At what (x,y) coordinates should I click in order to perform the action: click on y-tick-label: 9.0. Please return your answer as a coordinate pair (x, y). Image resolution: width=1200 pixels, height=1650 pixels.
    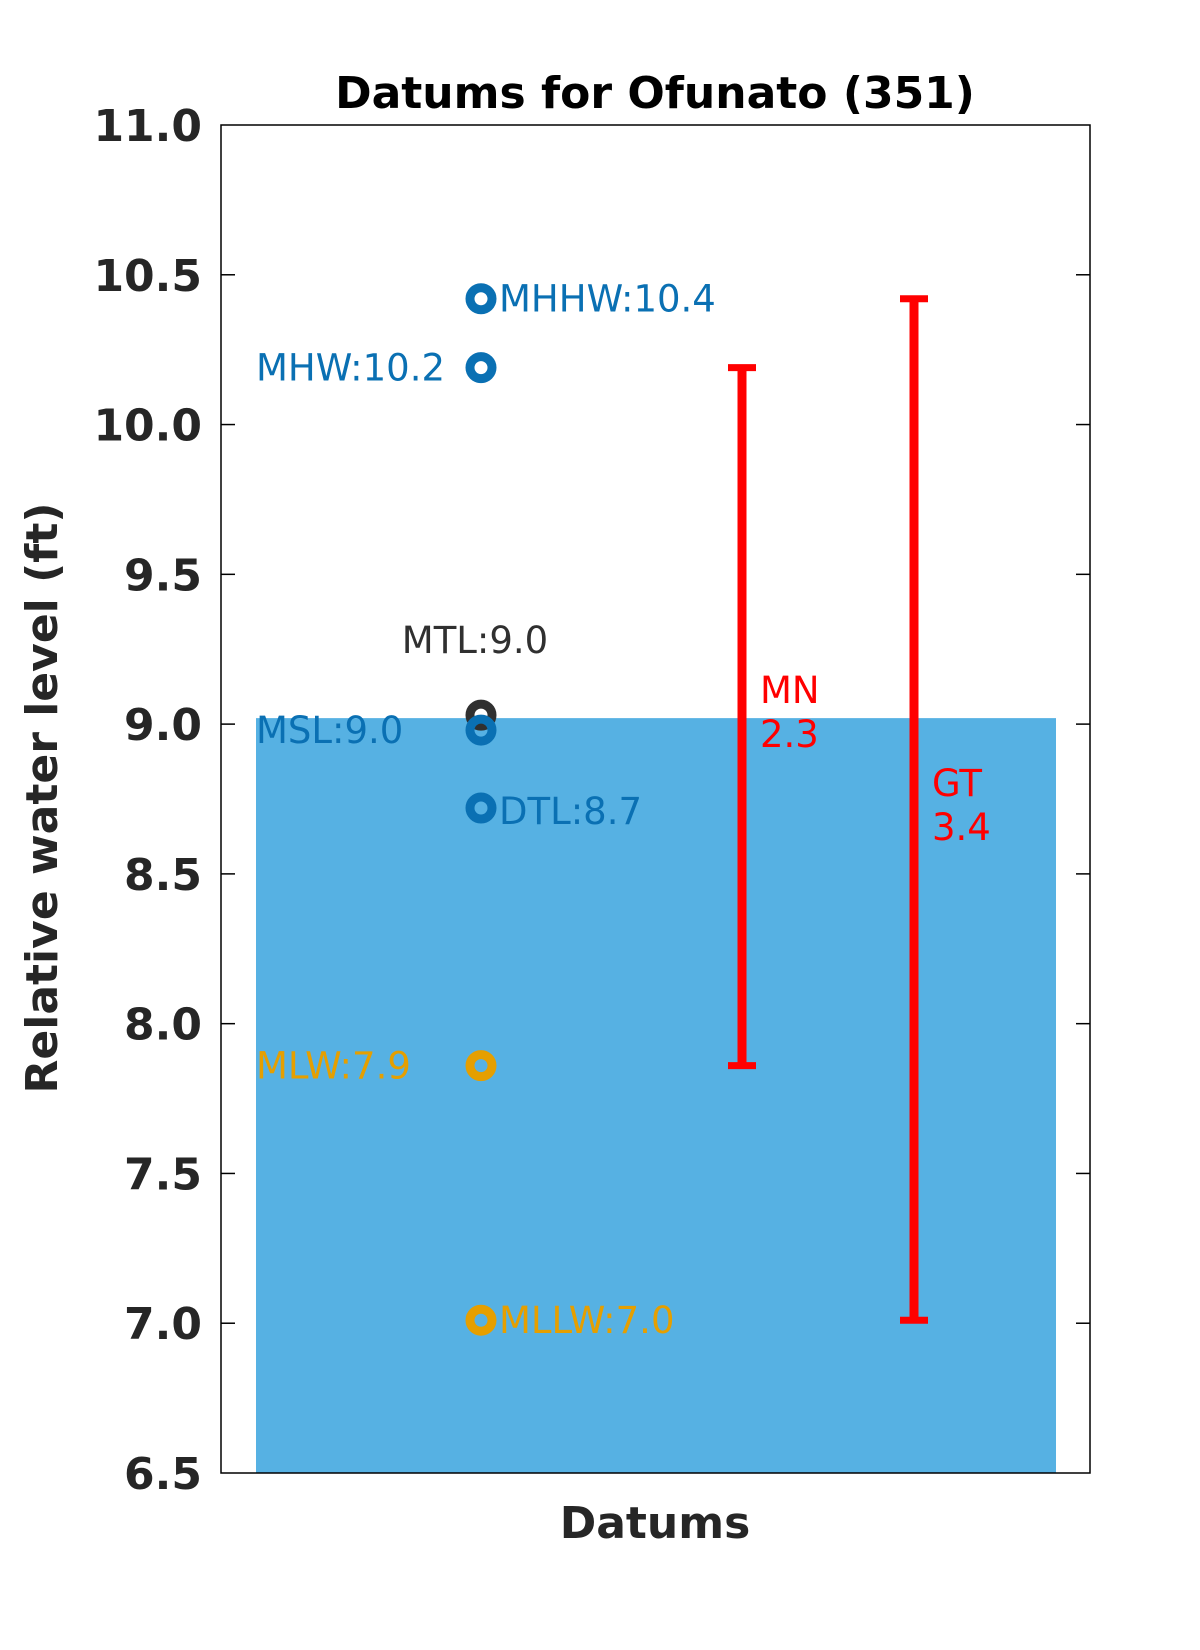
    Looking at the image, I should click on (163, 725).